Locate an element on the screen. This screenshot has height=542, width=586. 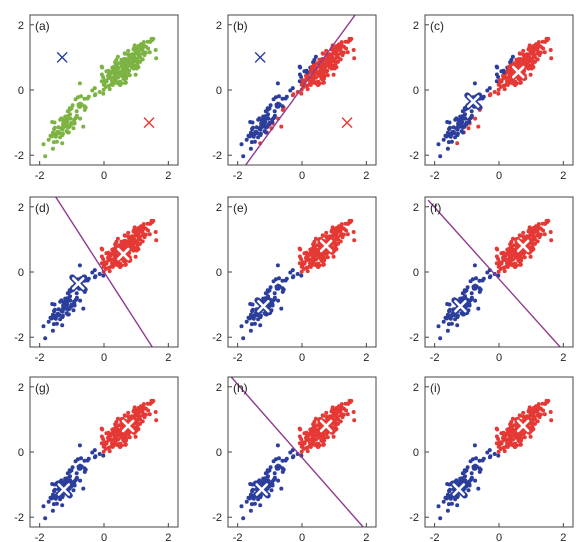
plot-area is located at coordinates (100, 459).